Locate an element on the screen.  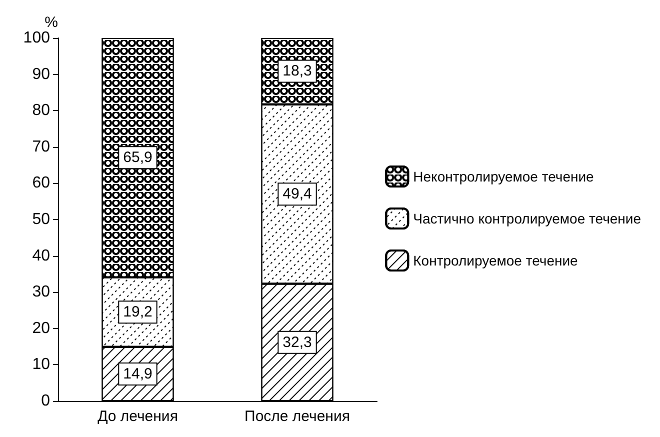
y-tick-label: 70 is located at coordinates (41, 147).